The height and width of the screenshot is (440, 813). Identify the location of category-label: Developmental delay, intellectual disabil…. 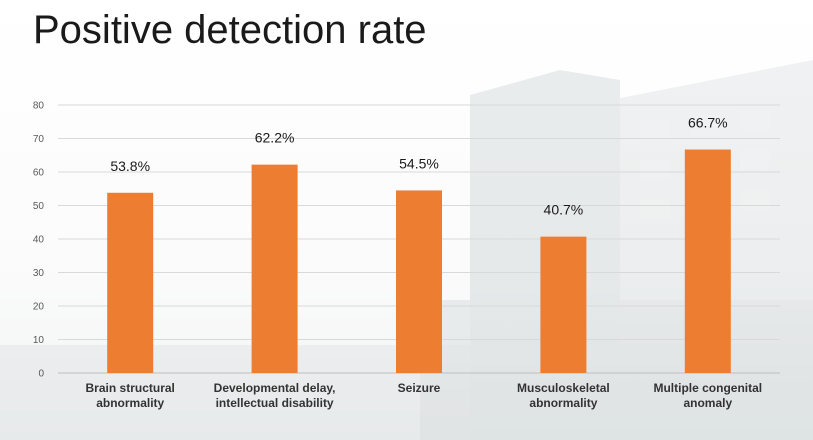
(275, 395).